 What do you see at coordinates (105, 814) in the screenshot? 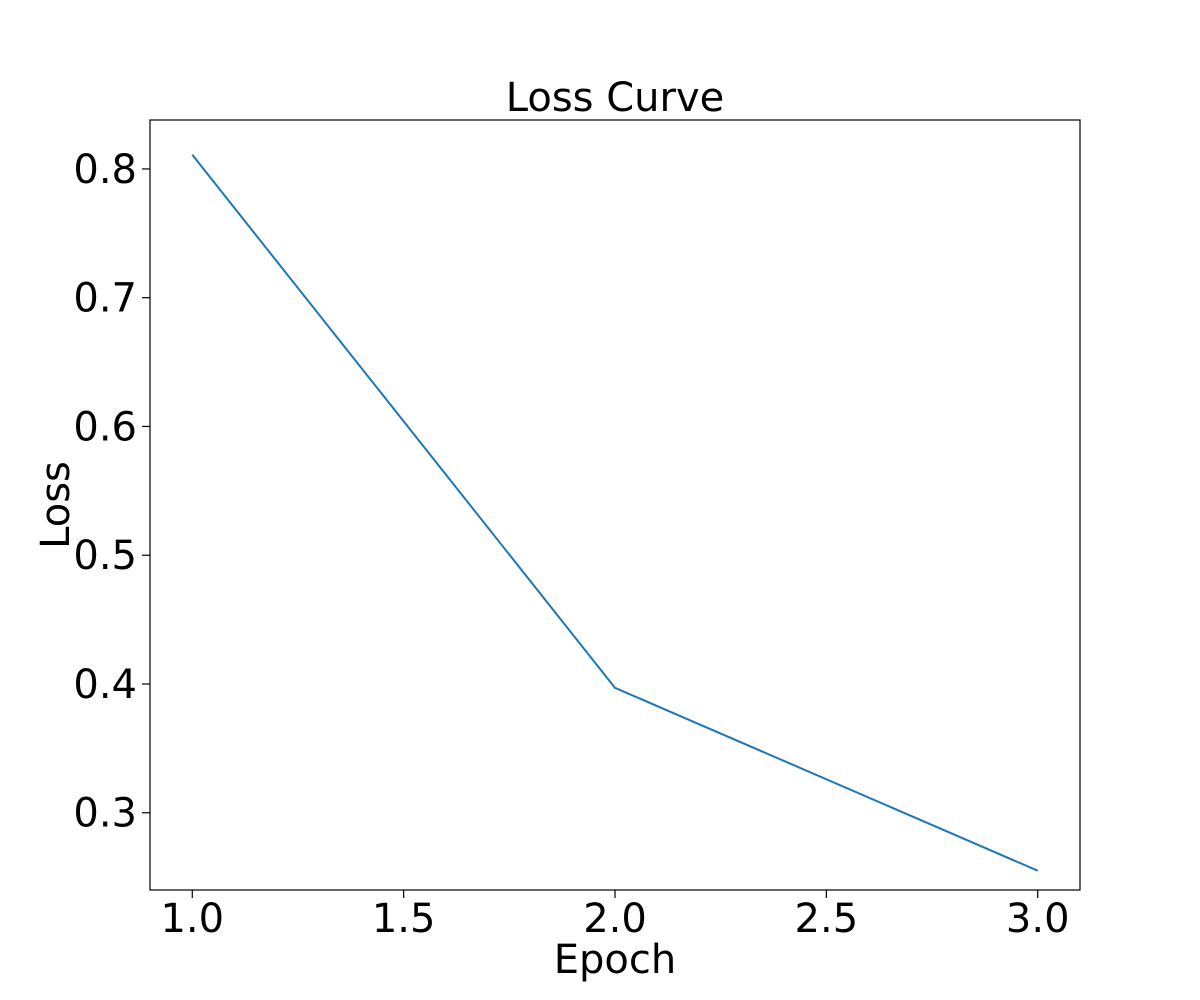
I see `y-tick-label: 0.3` at bounding box center [105, 814].